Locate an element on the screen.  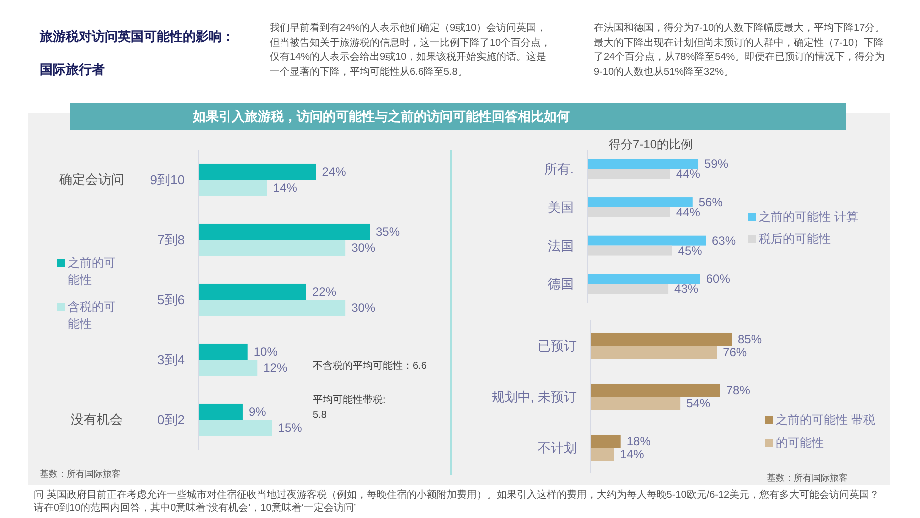
chart-title: 旅游税对访问英国可能性的影响： is located at coordinates (137, 37).